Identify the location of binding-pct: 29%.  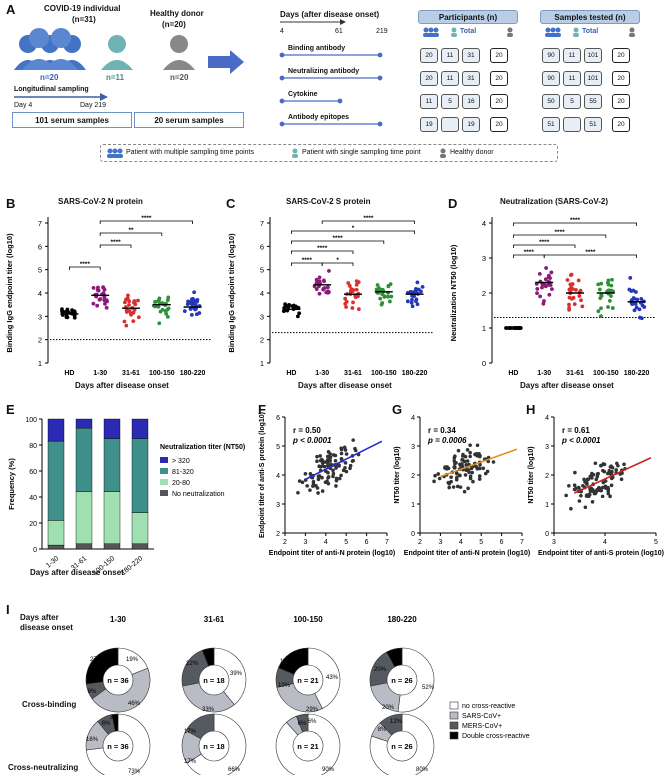
(312, 710).